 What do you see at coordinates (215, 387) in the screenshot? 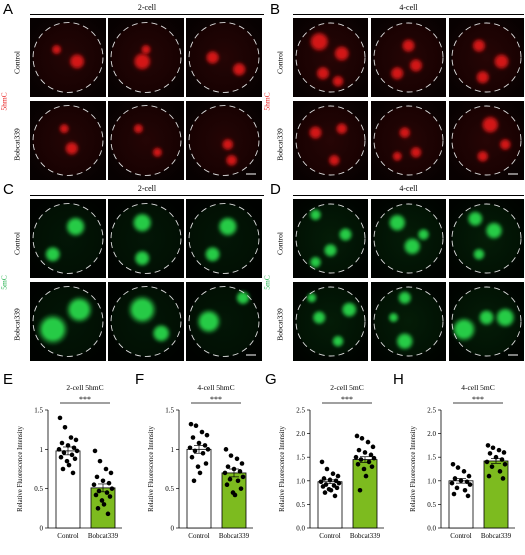
I see `chart-title: 4-cell 5hmC` at bounding box center [215, 387].